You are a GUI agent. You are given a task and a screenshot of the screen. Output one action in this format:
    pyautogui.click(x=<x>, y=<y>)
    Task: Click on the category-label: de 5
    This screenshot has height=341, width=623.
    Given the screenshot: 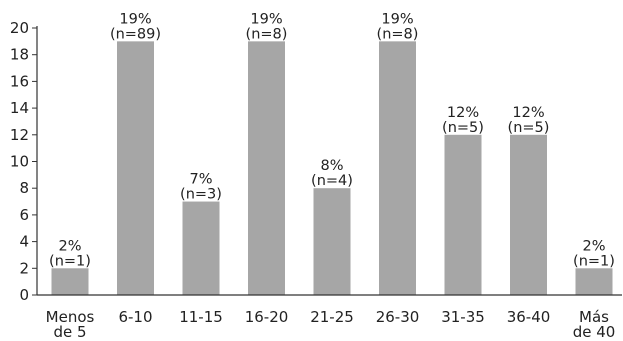 What is the action you would take?
    pyautogui.click(x=69, y=332)
    